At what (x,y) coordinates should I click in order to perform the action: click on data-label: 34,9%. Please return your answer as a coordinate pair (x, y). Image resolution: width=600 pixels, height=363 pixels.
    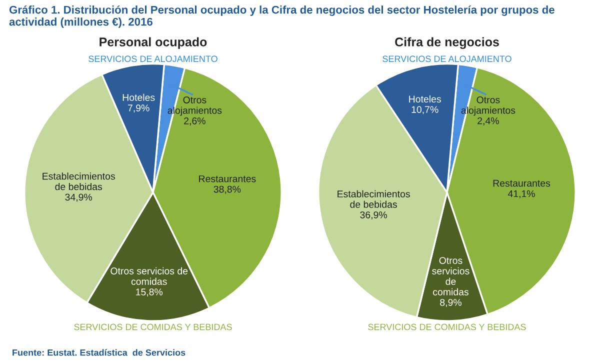
    Looking at the image, I should click on (78, 198).